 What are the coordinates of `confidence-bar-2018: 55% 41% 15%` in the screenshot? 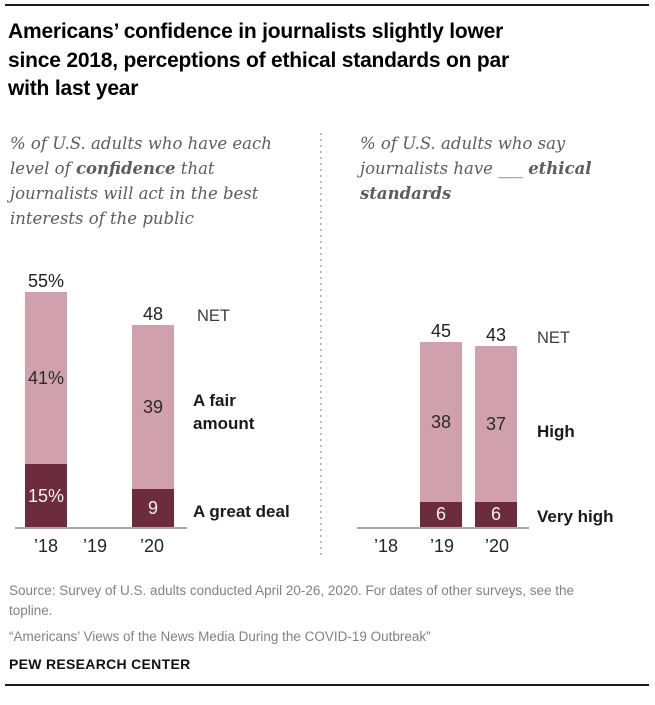 It's located at (46, 399).